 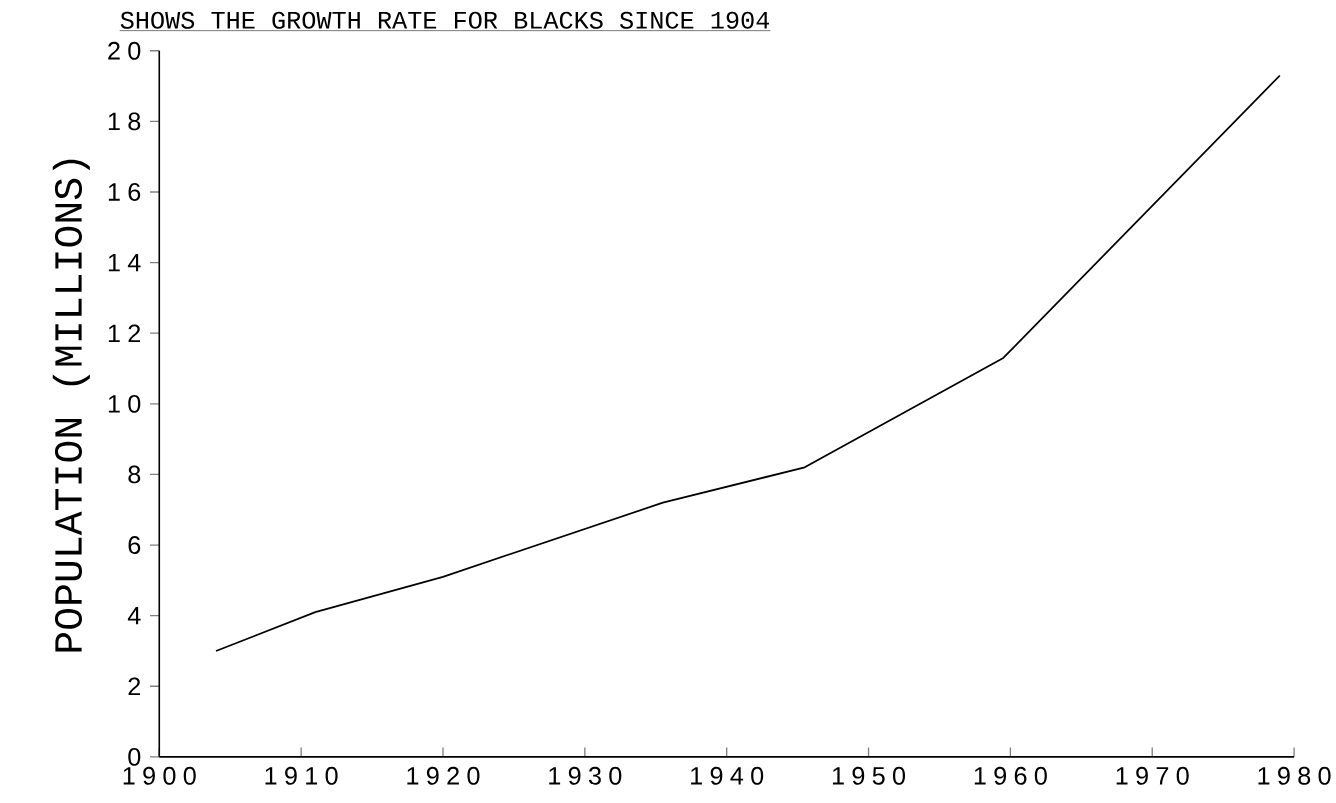 What do you see at coordinates (443, 775) in the screenshot?
I see `x-tick-label: 1 9 2 0` at bounding box center [443, 775].